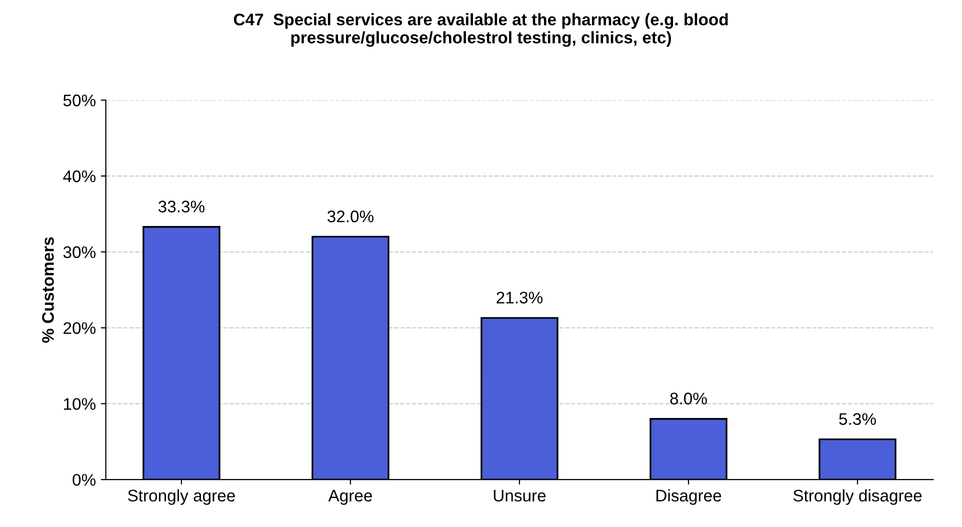 The width and height of the screenshot is (962, 527). I want to click on data-label: 8.0%, so click(688, 398).